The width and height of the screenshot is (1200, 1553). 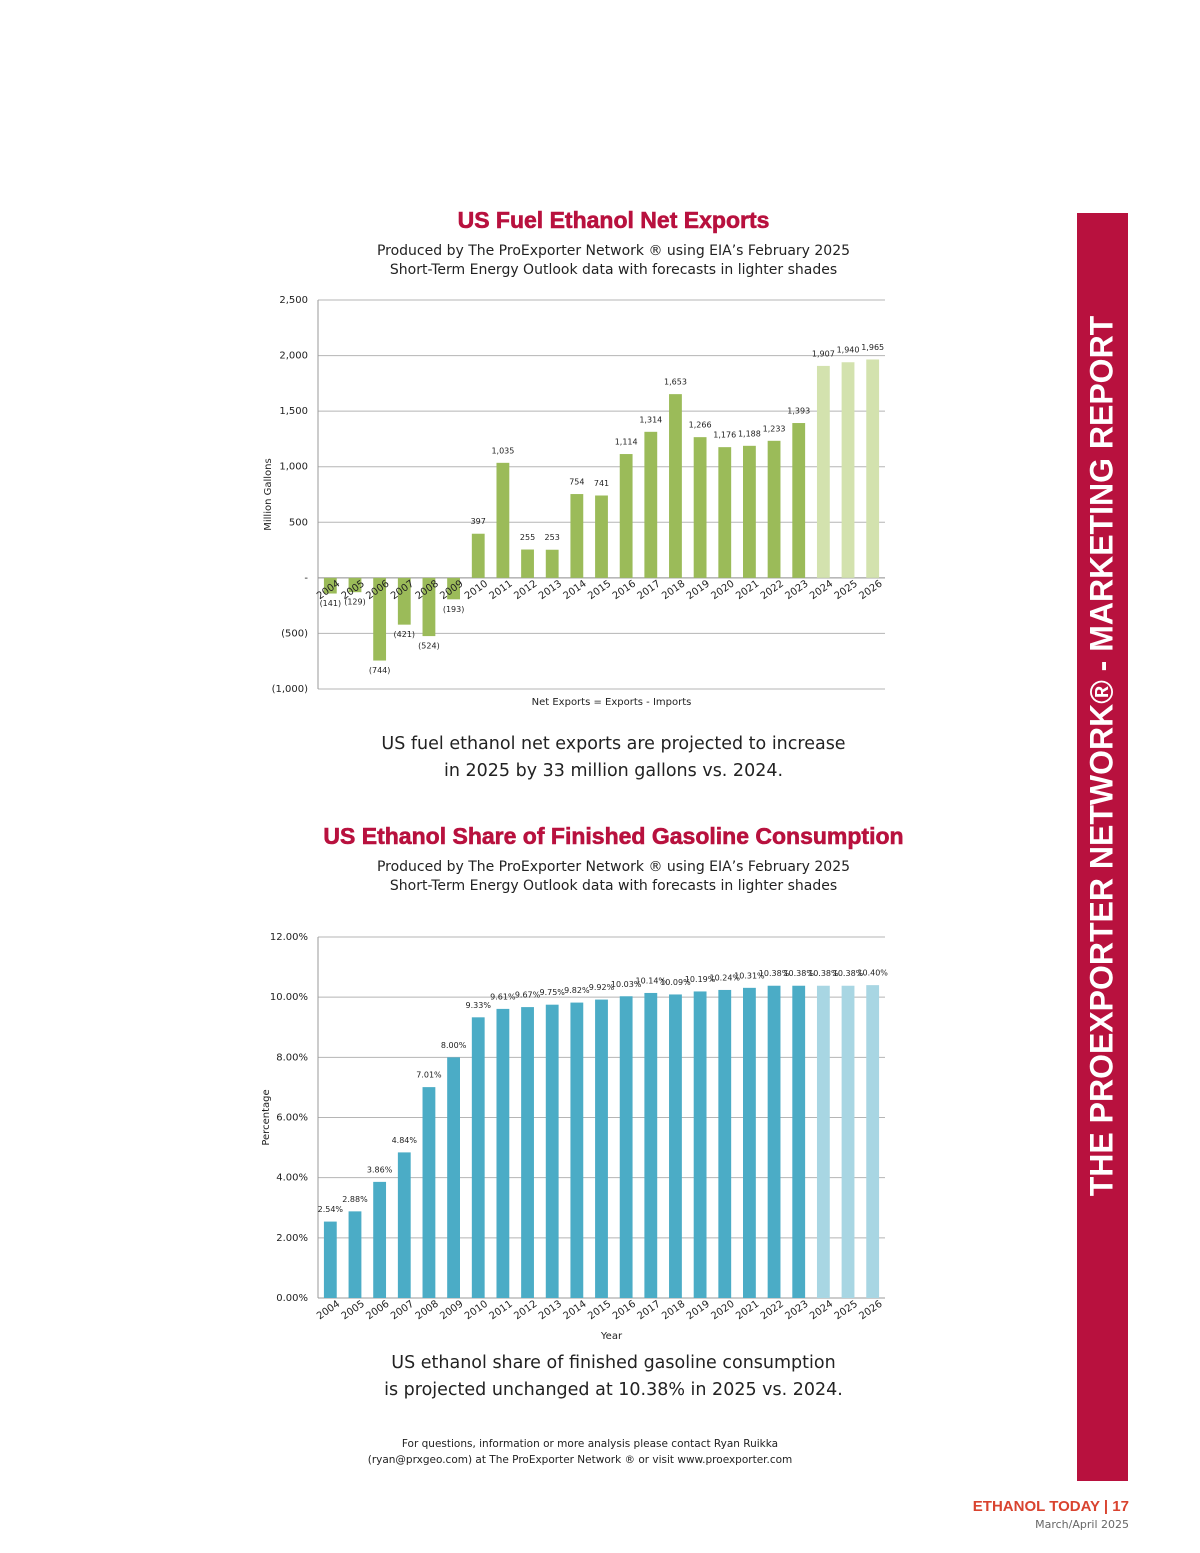 I want to click on value-label: 10.40%, so click(x=872, y=973).